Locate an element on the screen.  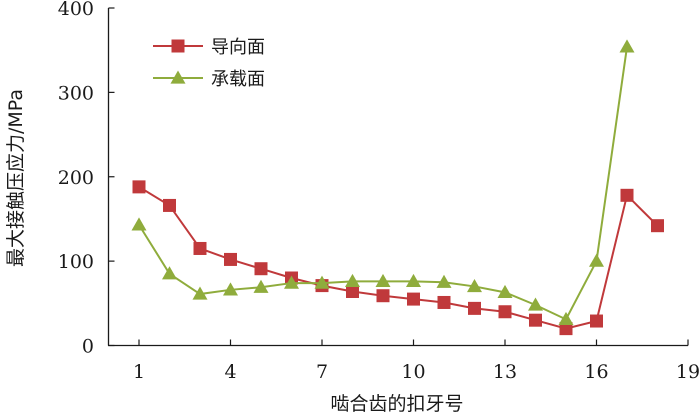
y-tick-label: 200 is located at coordinates (76, 178).